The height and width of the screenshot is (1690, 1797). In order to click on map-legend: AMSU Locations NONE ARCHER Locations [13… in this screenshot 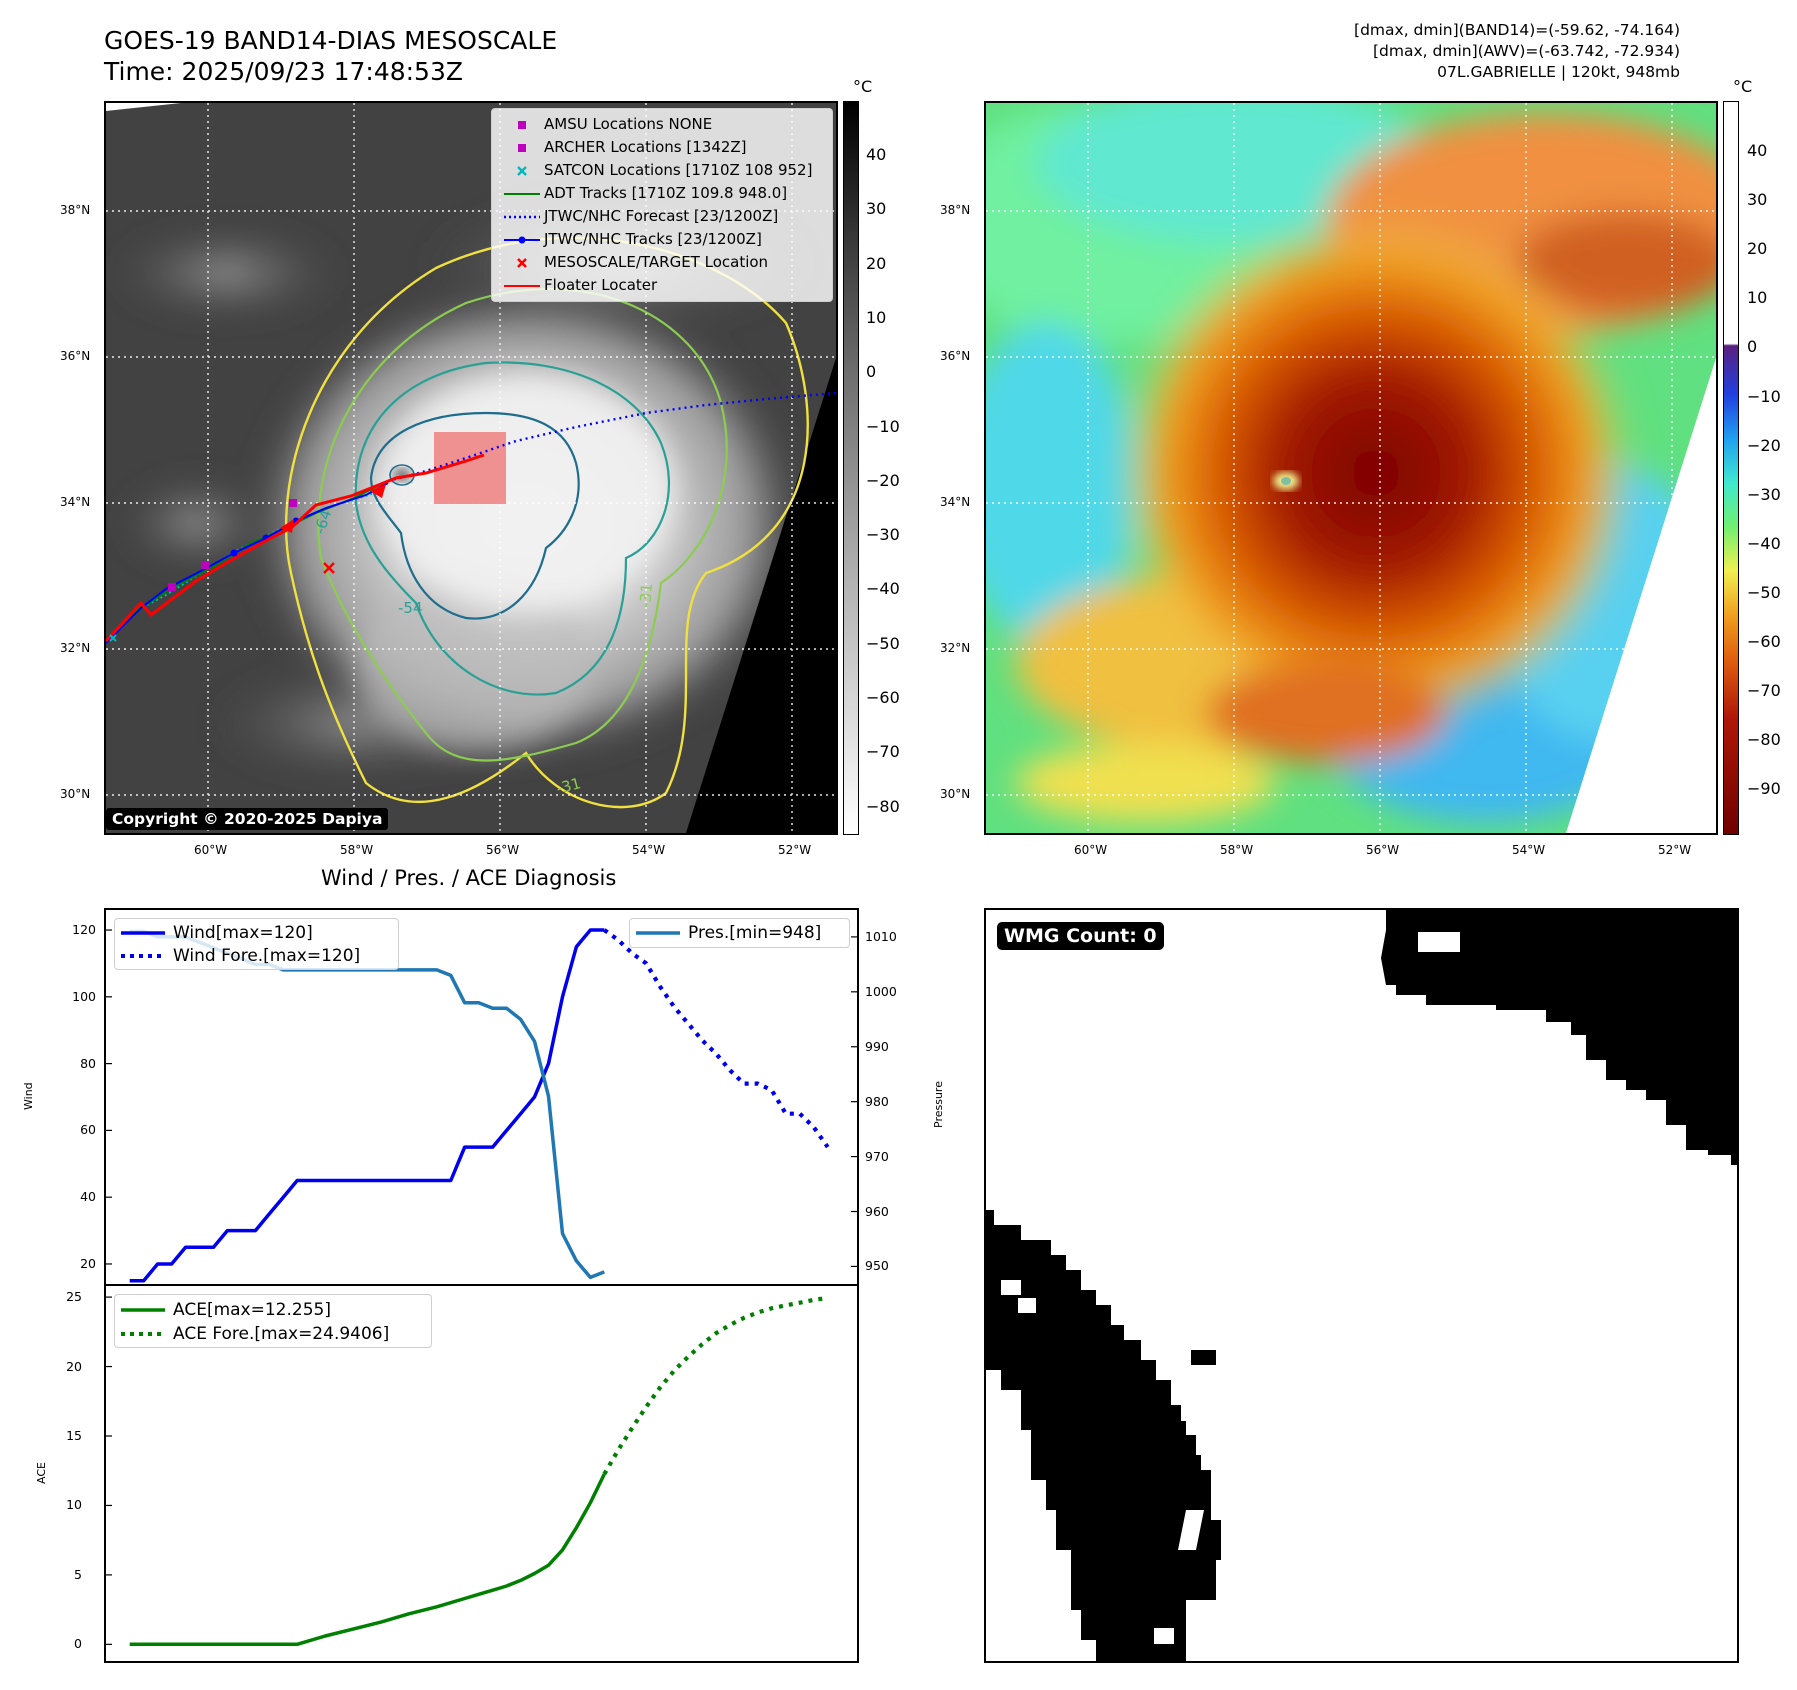, I will do `click(662, 205)`.